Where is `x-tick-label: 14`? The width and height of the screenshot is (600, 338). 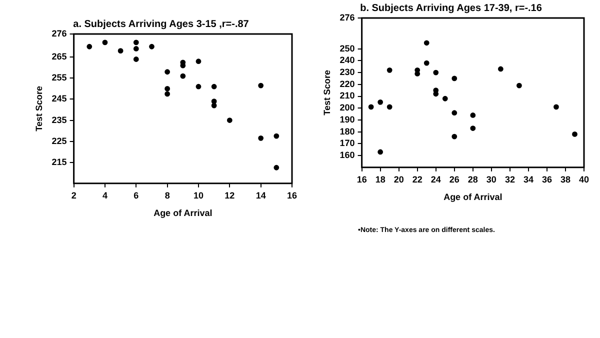
x-tick-label: 14 is located at coordinates (261, 195).